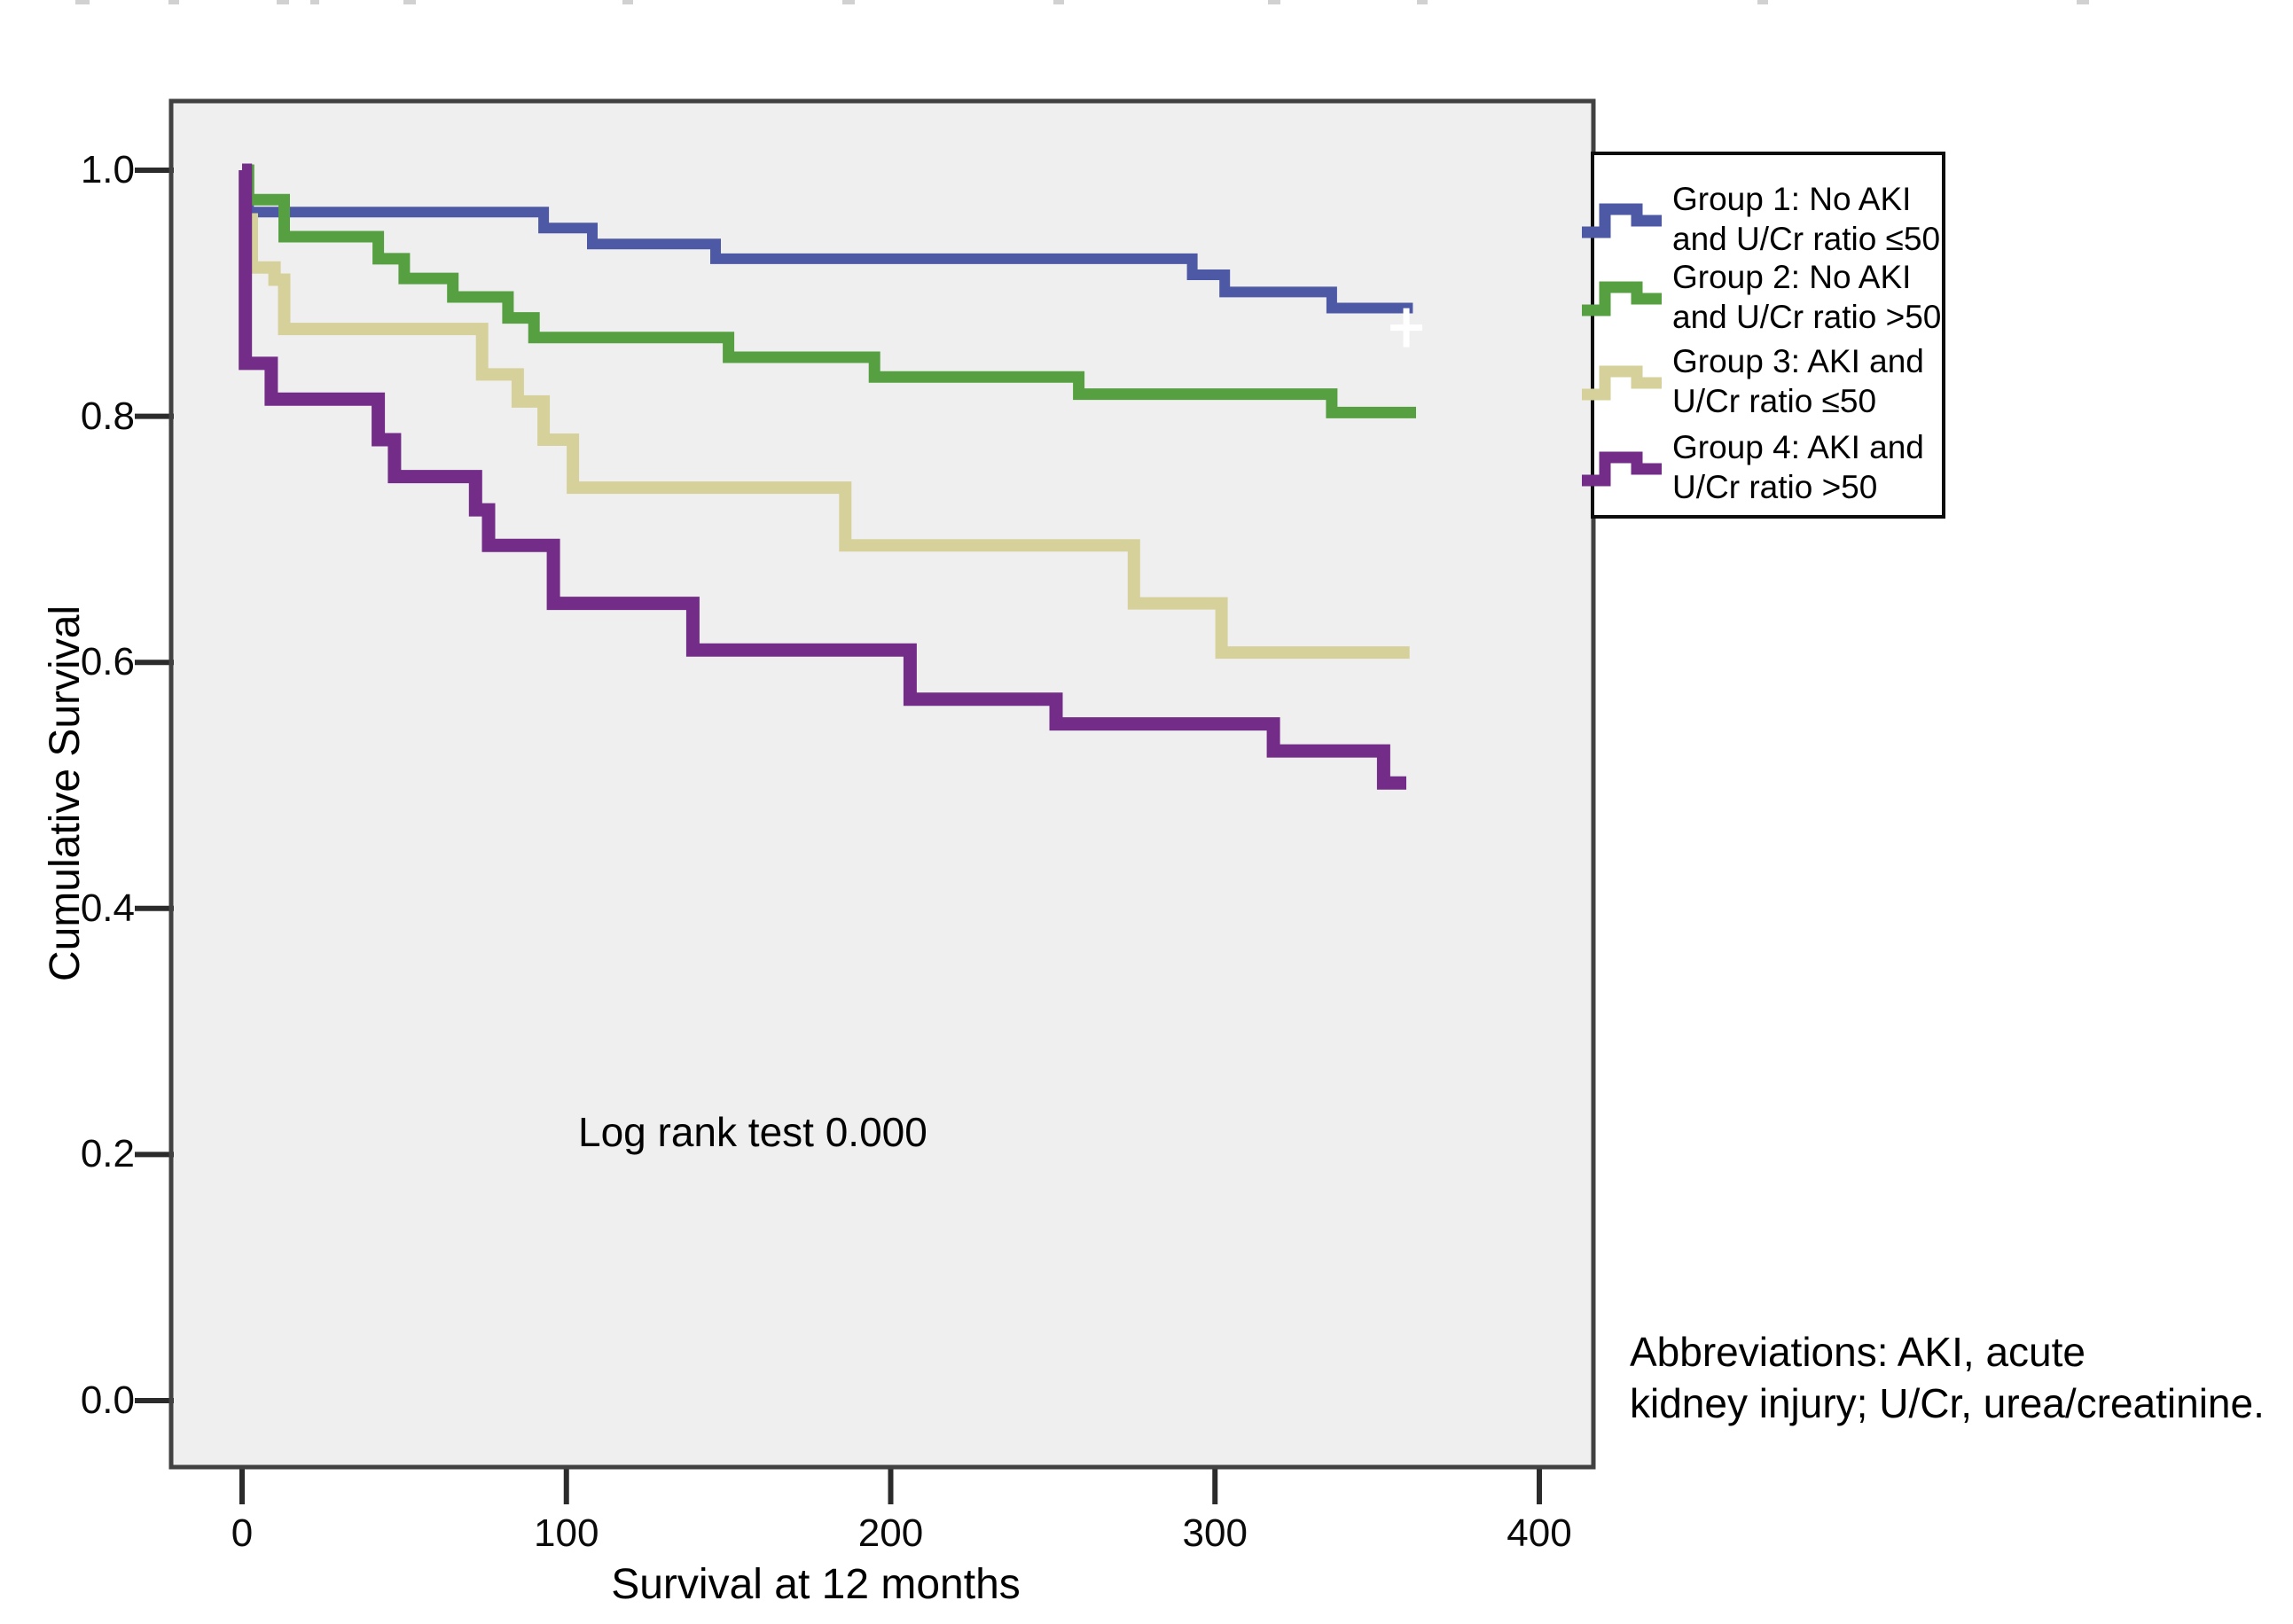 The width and height of the screenshot is (2293, 1624). I want to click on x-tick-label: 200, so click(890, 1533).